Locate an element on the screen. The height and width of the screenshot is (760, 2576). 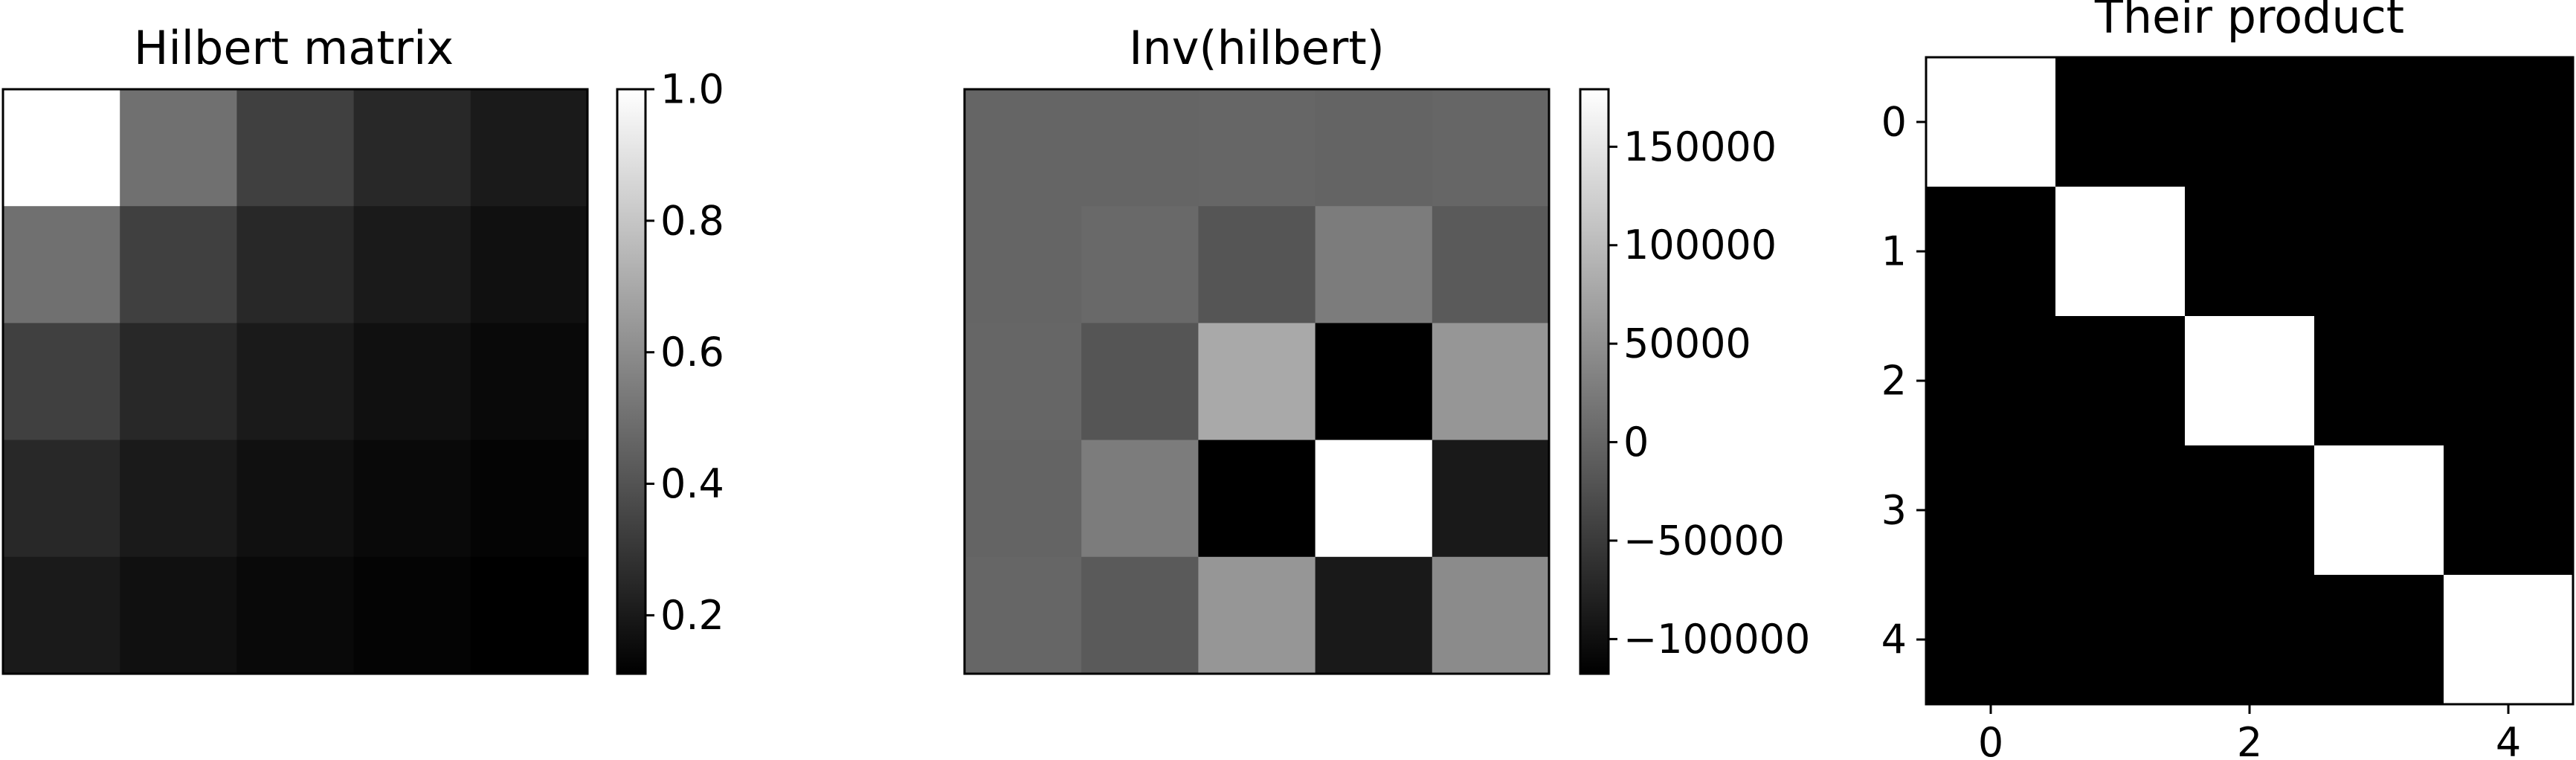
x-tick-label: 4 is located at coordinates (2508, 739).